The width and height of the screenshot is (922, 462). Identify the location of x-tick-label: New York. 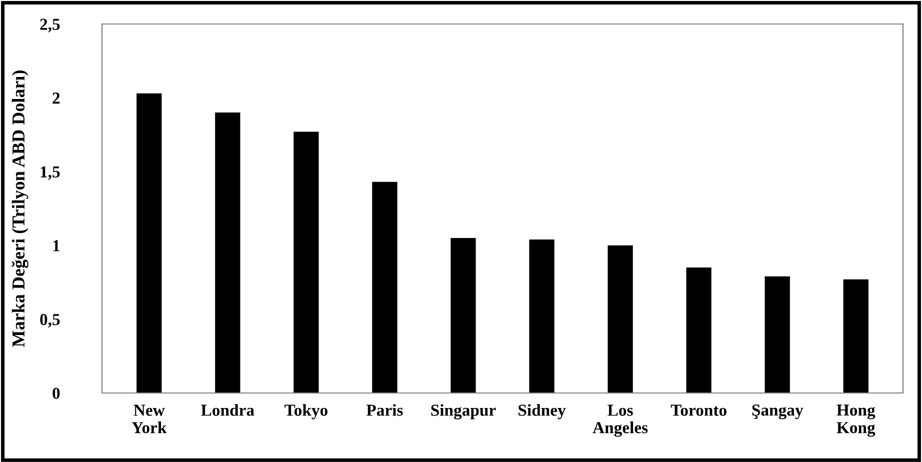
(149, 419).